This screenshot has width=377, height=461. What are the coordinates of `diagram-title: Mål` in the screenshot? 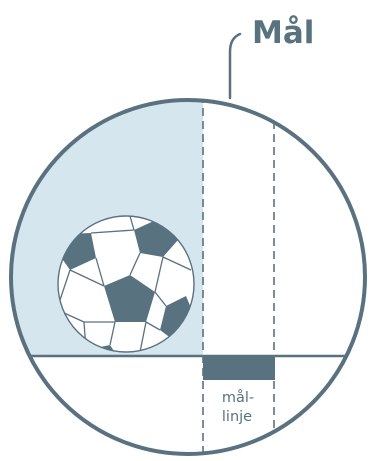 It's located at (283, 33).